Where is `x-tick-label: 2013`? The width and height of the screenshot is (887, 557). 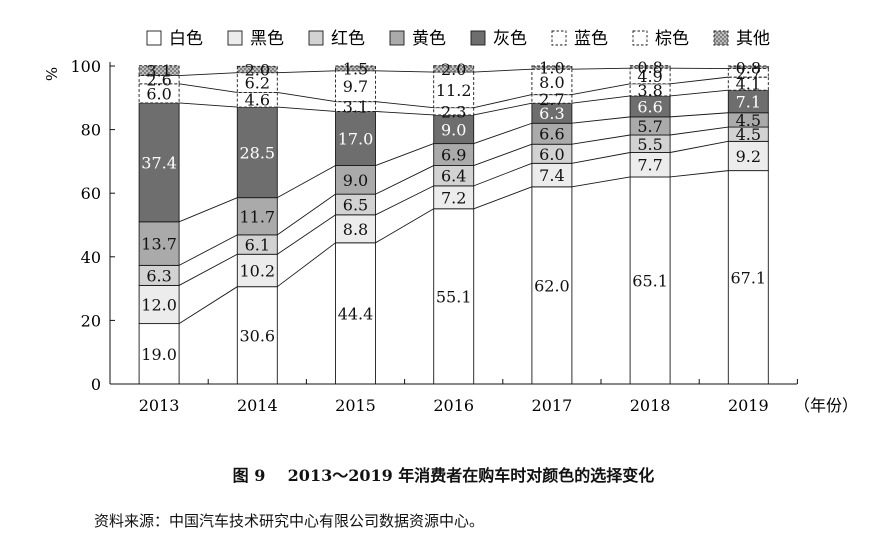 x-tick-label: 2013 is located at coordinates (159, 405).